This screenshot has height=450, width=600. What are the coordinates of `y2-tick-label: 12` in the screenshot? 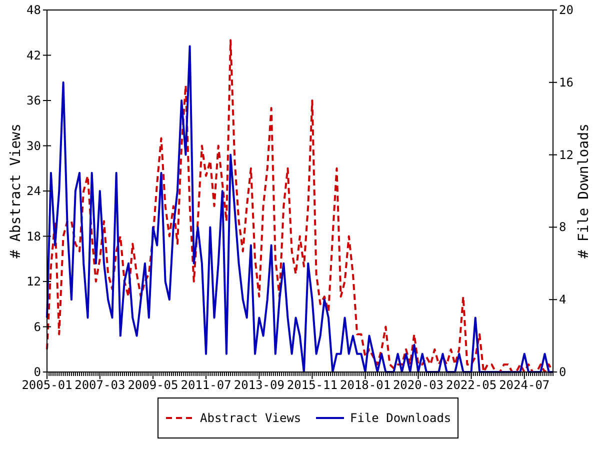 It's located at (566, 155).